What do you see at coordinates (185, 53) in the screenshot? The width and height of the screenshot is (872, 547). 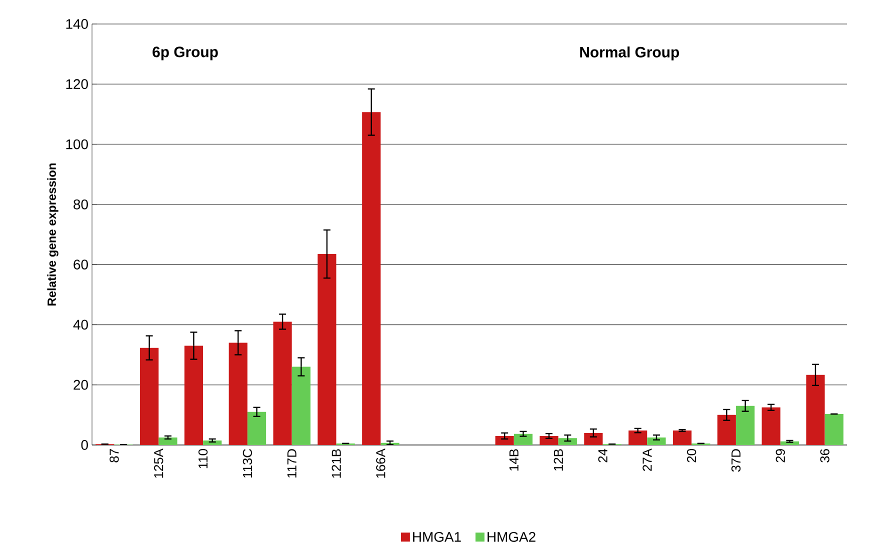 I see `annotation: 6p Group` at bounding box center [185, 53].